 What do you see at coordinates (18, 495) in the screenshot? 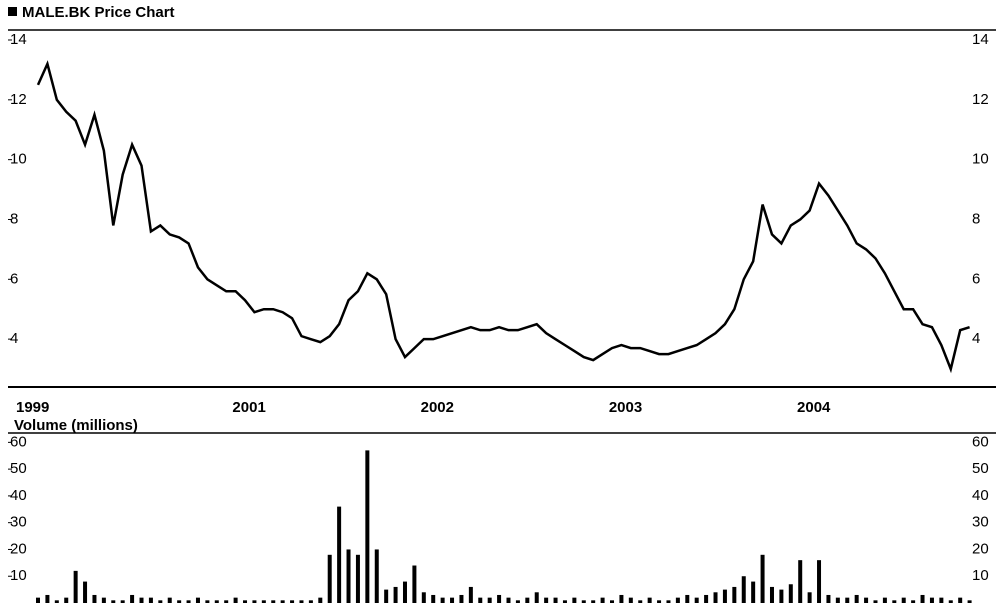
I see `y-tick-label: 40` at bounding box center [18, 495].